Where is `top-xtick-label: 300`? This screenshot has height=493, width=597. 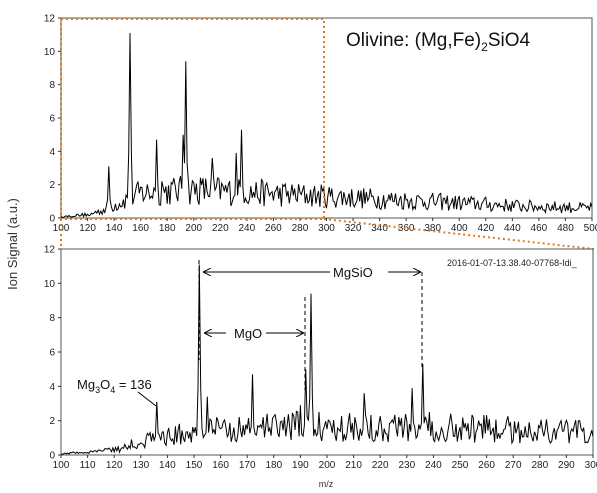 top-xtick-label: 300 is located at coordinates (326, 228).